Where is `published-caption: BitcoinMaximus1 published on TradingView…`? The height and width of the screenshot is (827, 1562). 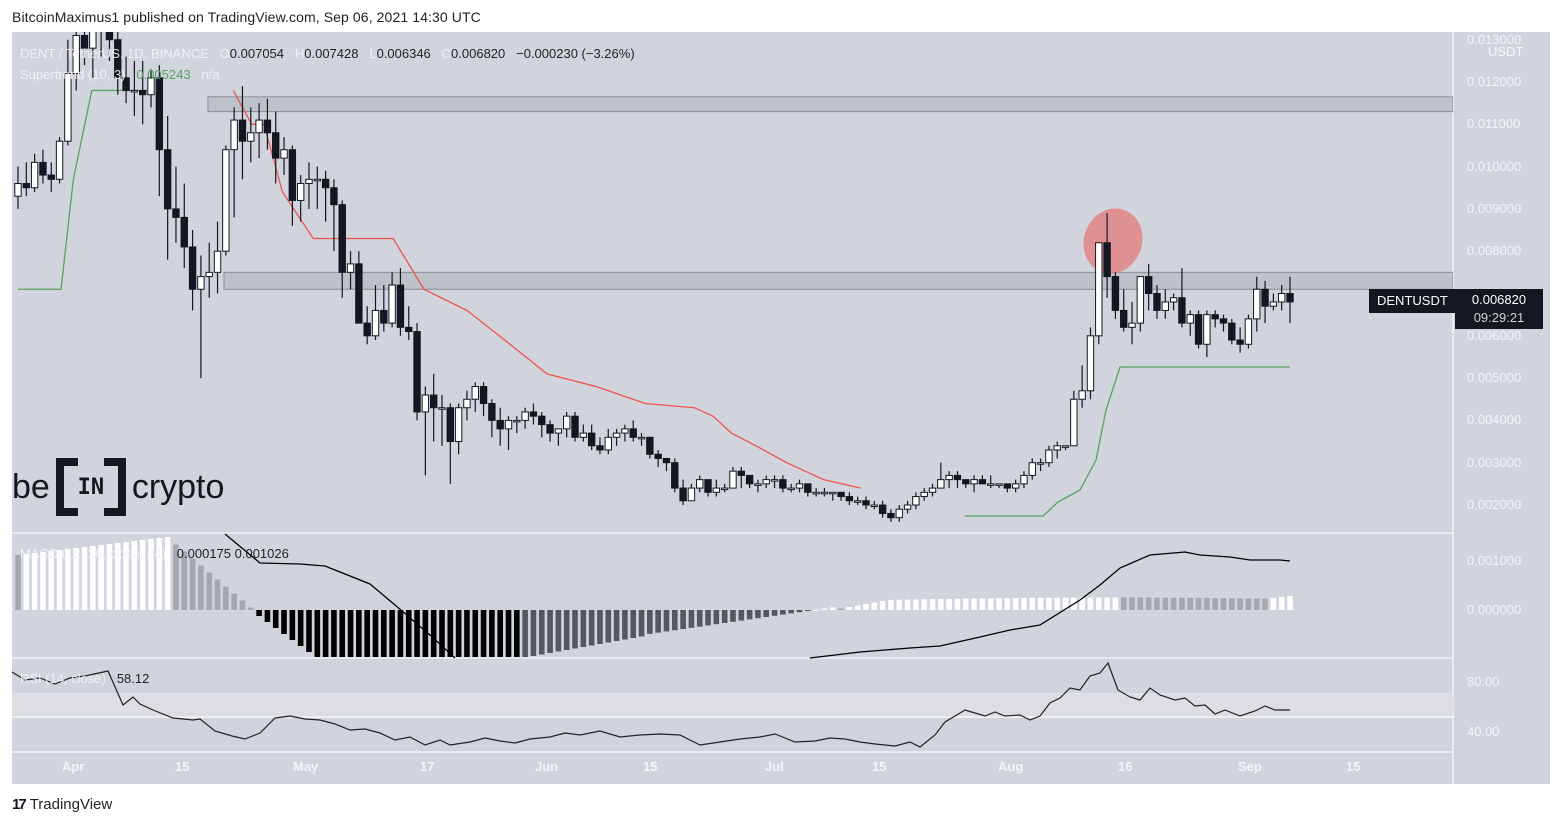 published-caption: BitcoinMaximus1 published on TradingView… is located at coordinates (246, 17).